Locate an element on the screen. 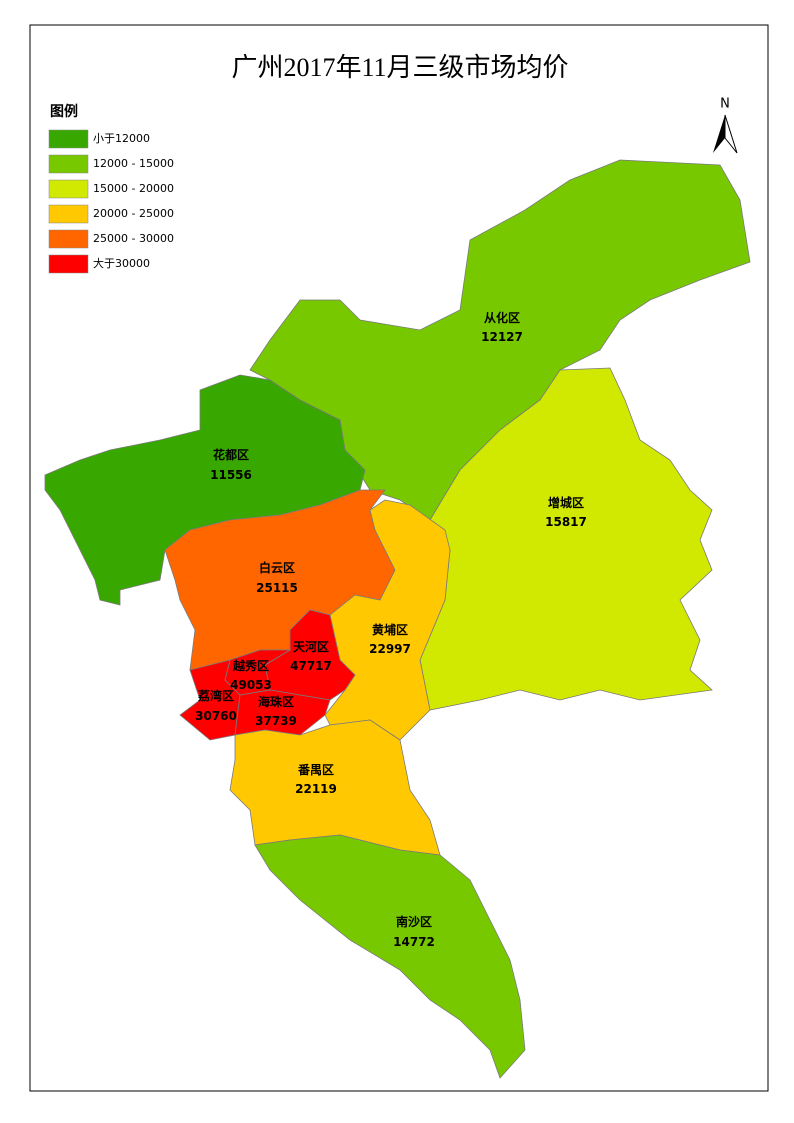  legend-label: 12000 - 15000 is located at coordinates (133, 163).